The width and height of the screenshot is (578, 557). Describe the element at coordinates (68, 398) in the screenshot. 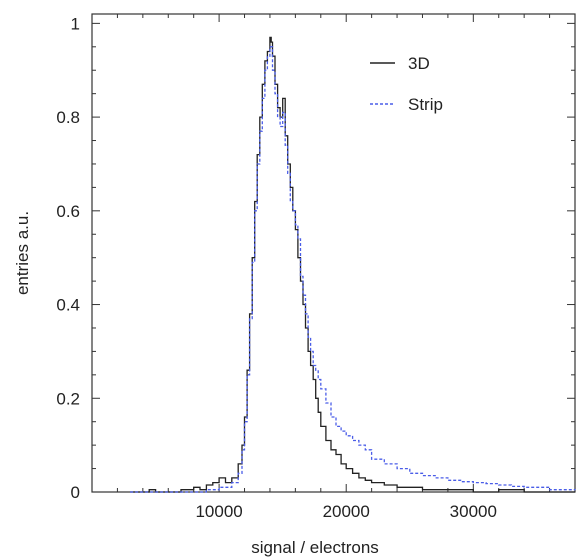

I see `y-tick-label: 0.2` at that location.